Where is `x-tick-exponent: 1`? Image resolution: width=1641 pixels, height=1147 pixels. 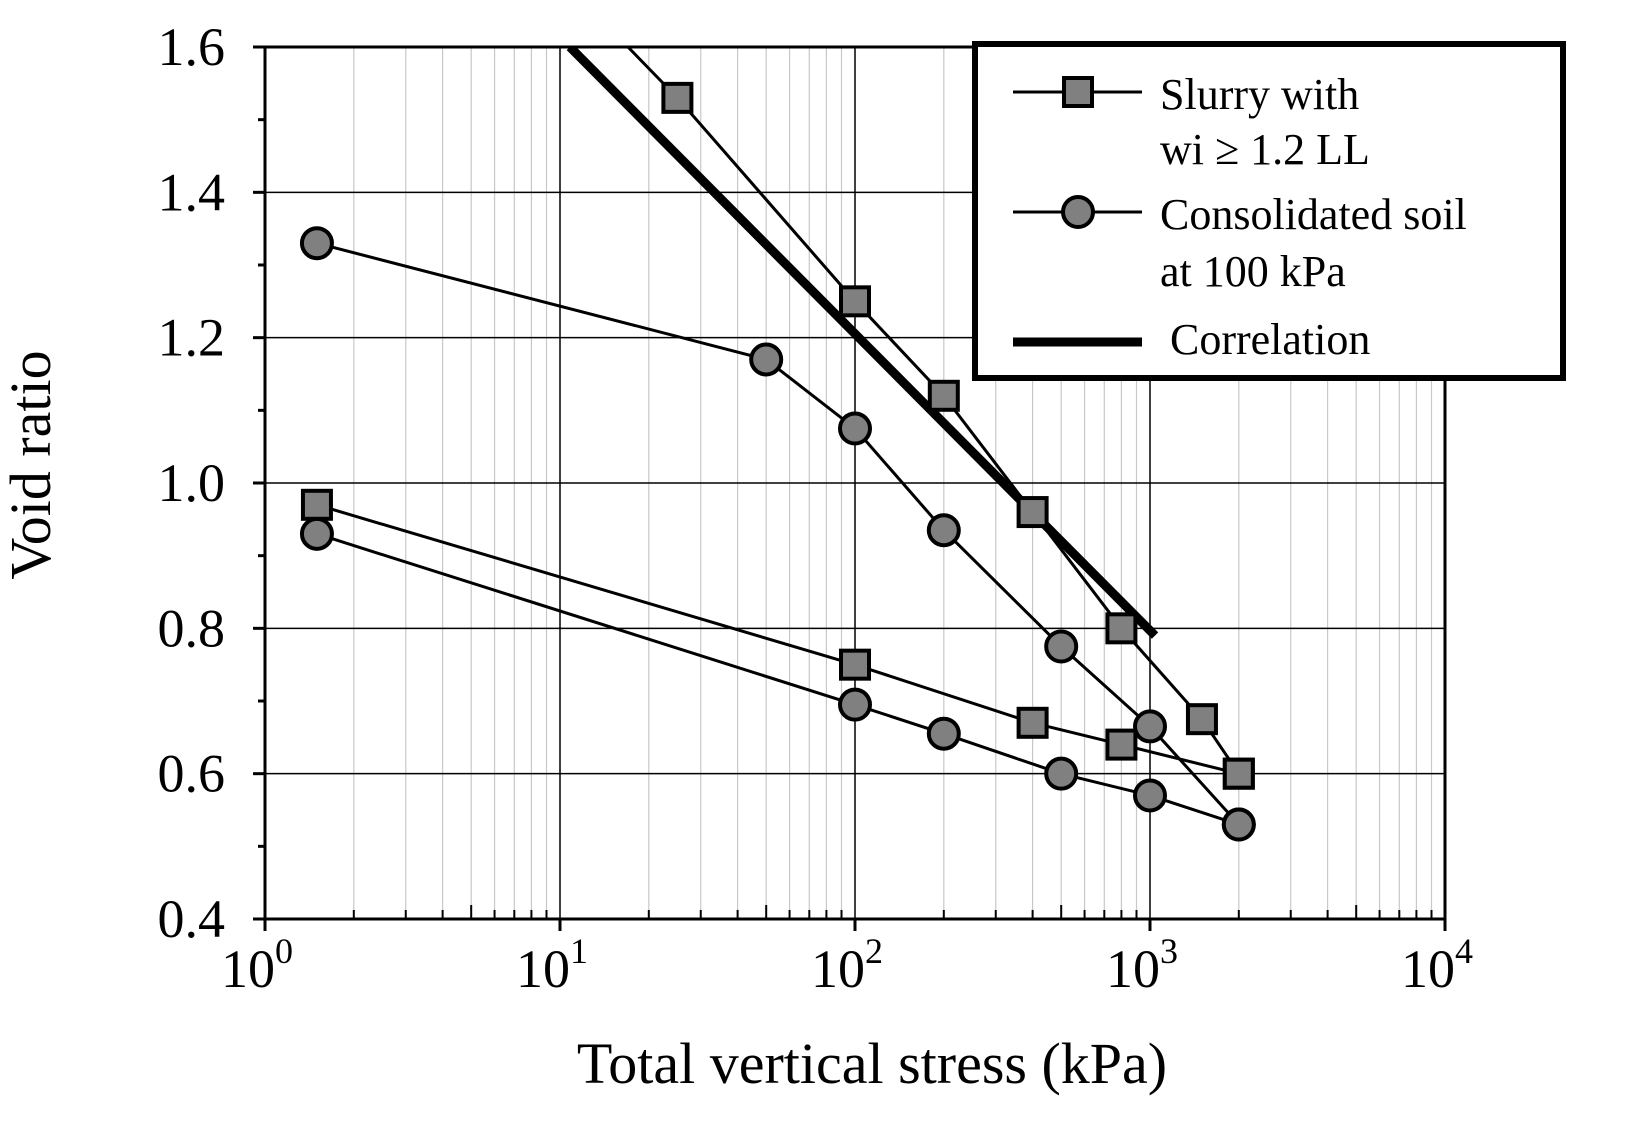 x-tick-exponent: 1 is located at coordinates (579, 951).